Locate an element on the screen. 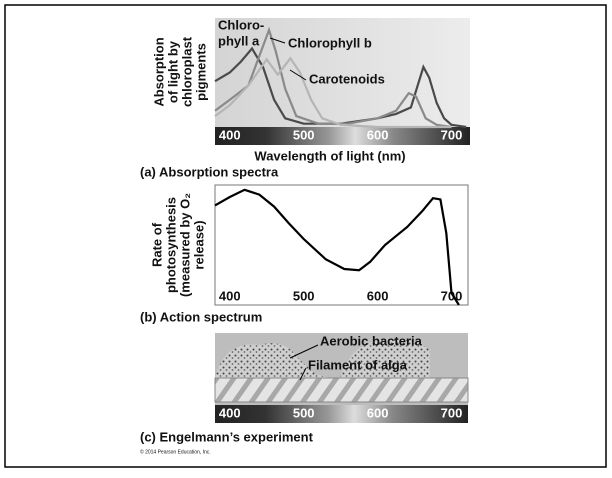 Image resolution: width=612 pixels, height=478 pixels. credit: © 2014 Pearson Education, Inc. is located at coordinates (175, 451).